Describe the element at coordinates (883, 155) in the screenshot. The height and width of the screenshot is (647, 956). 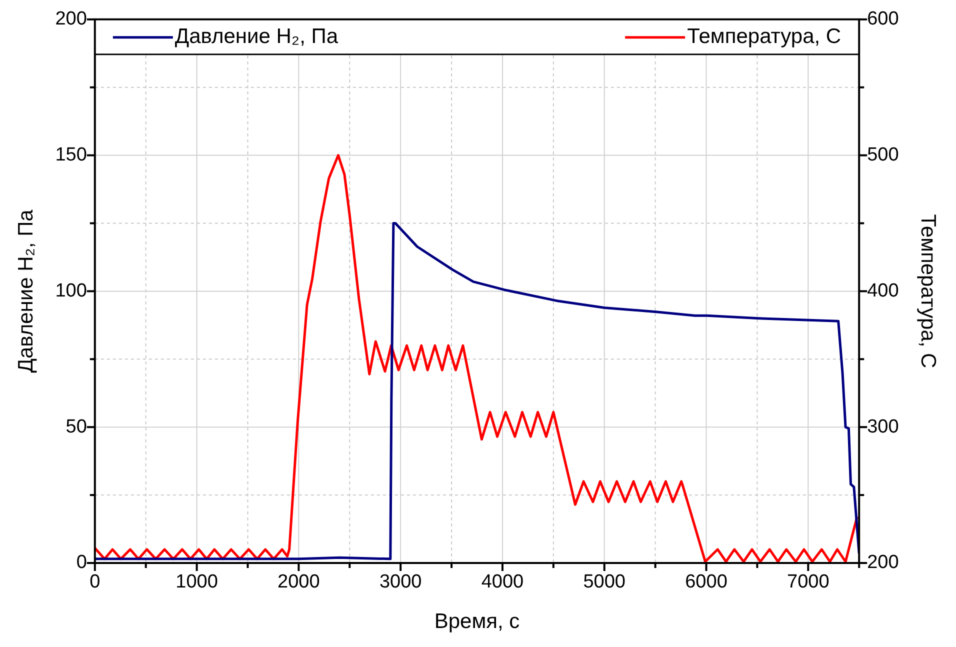
I see `y2-tick-label: 500` at that location.